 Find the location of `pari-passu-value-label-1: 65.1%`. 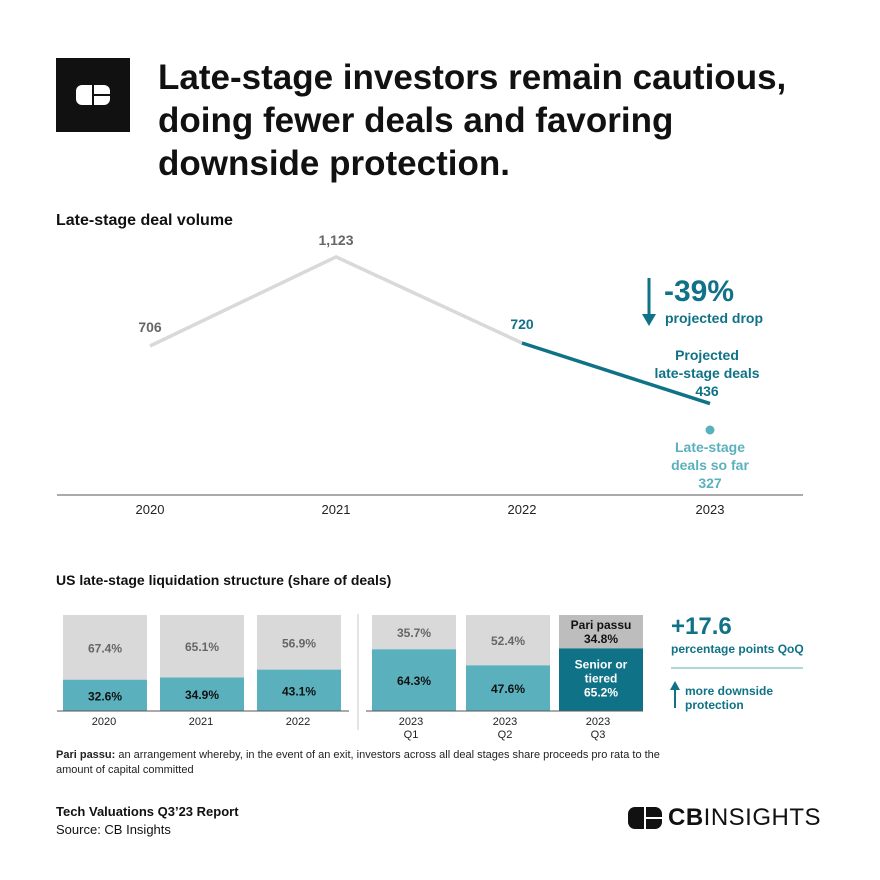

pari-passu-value-label-1: 65.1% is located at coordinates (202, 647).